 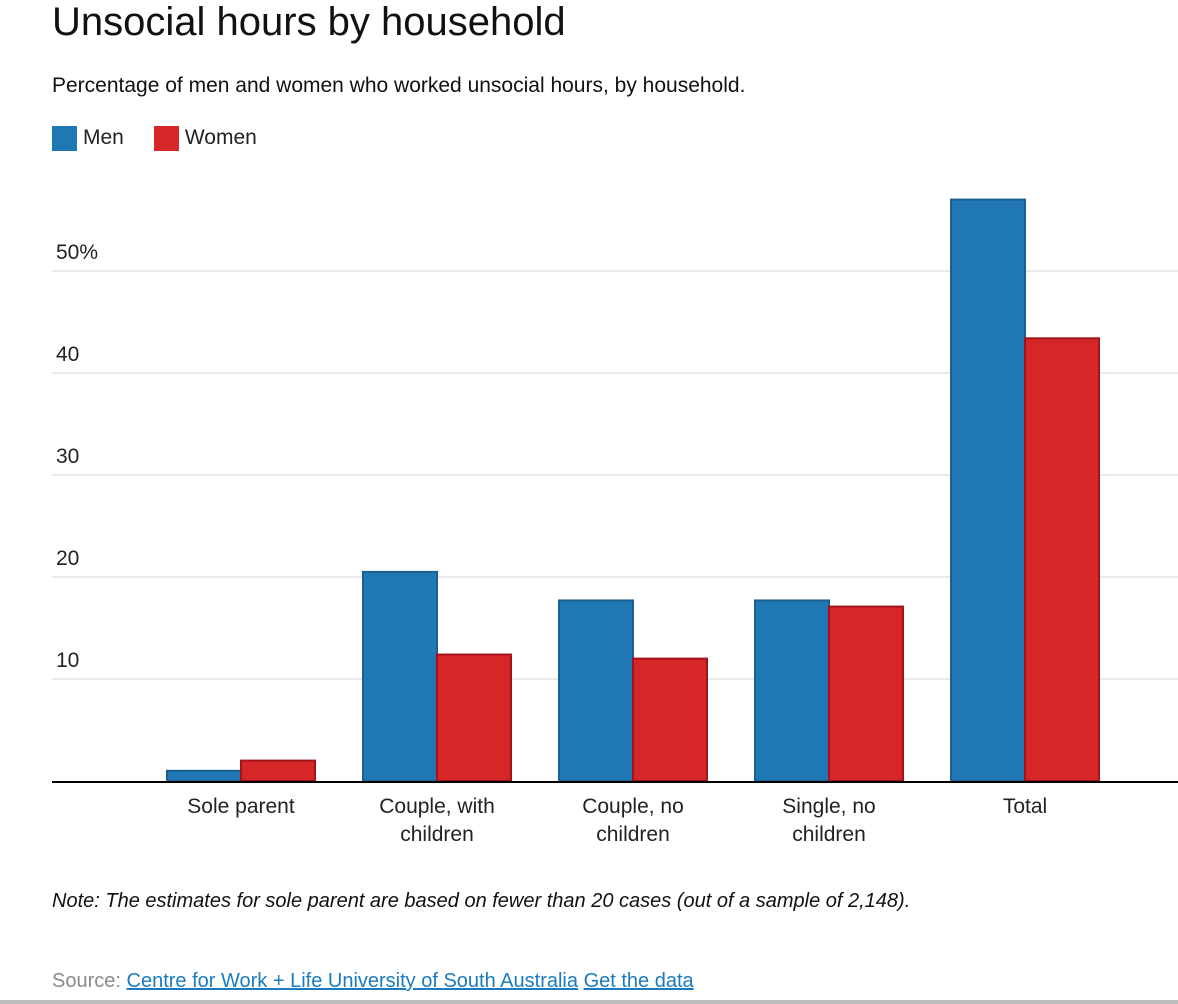 I want to click on x-tick-label: Total, so click(x=1025, y=806).